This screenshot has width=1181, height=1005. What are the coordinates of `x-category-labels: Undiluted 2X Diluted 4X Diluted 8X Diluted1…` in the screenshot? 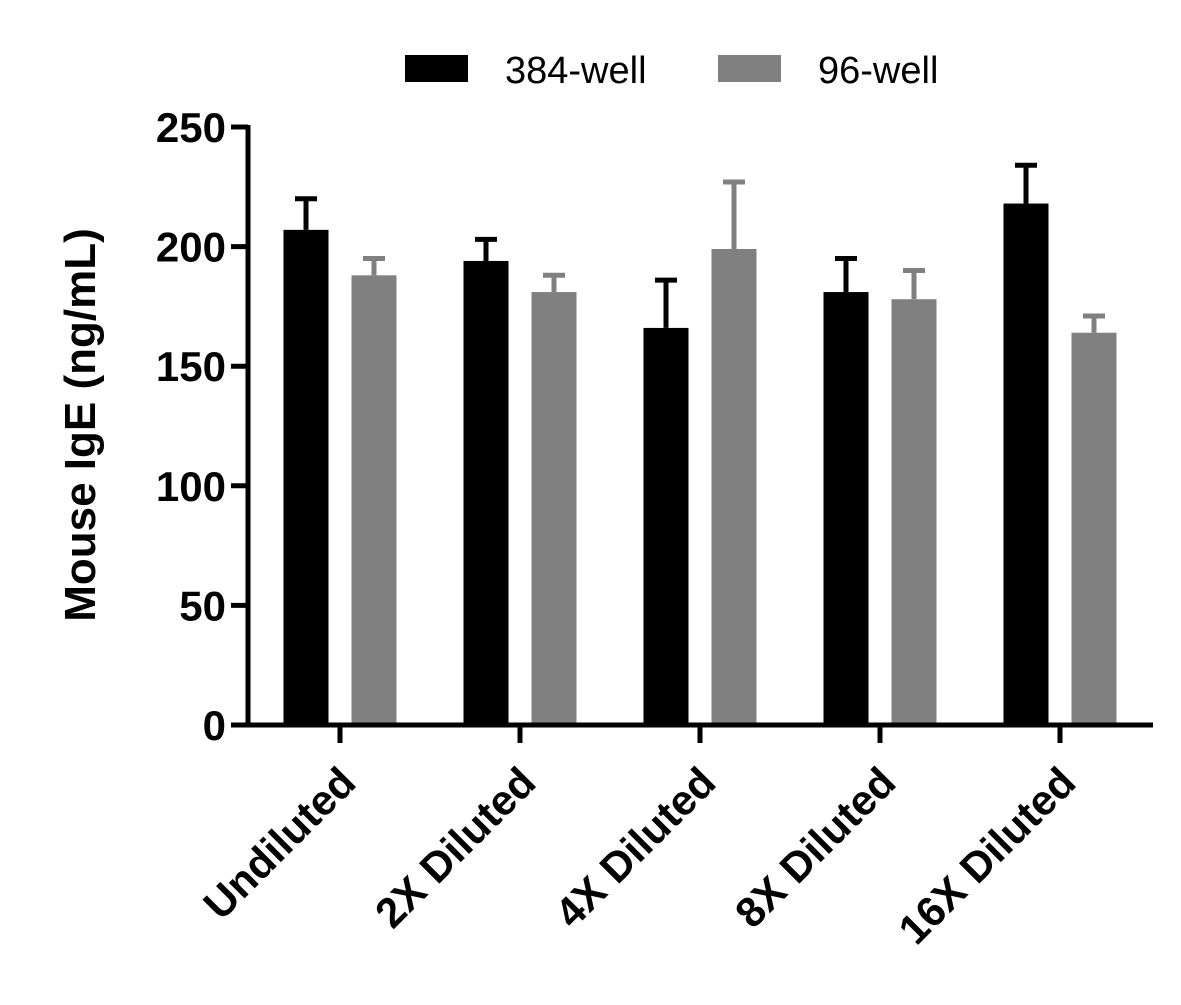 It's located at (639, 855).